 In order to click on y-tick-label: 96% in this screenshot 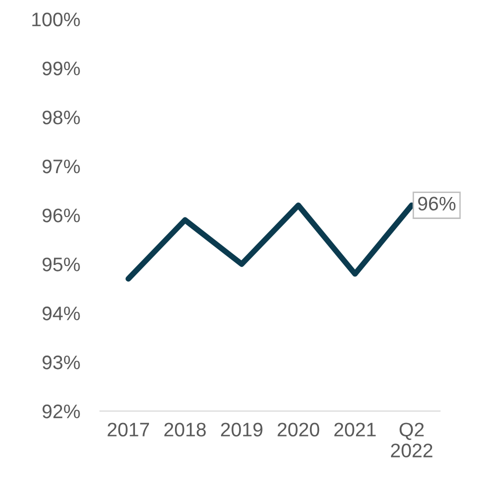, I will do `click(61, 215)`.